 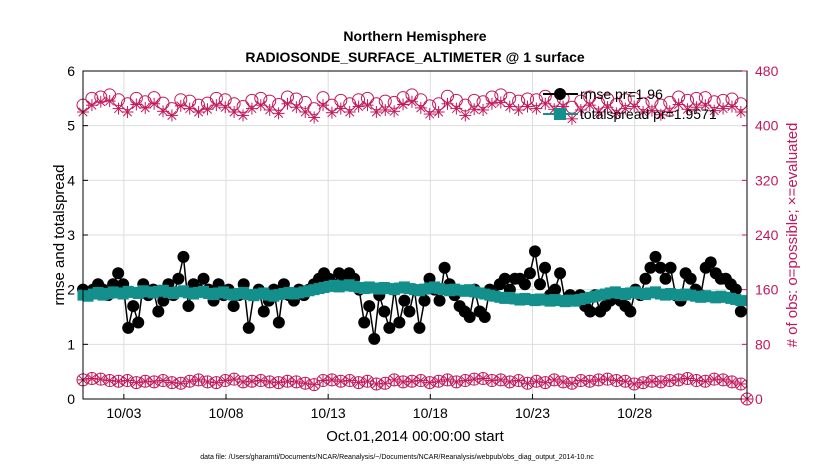 I want to click on x-tick-label: 10/23, so click(x=532, y=413).